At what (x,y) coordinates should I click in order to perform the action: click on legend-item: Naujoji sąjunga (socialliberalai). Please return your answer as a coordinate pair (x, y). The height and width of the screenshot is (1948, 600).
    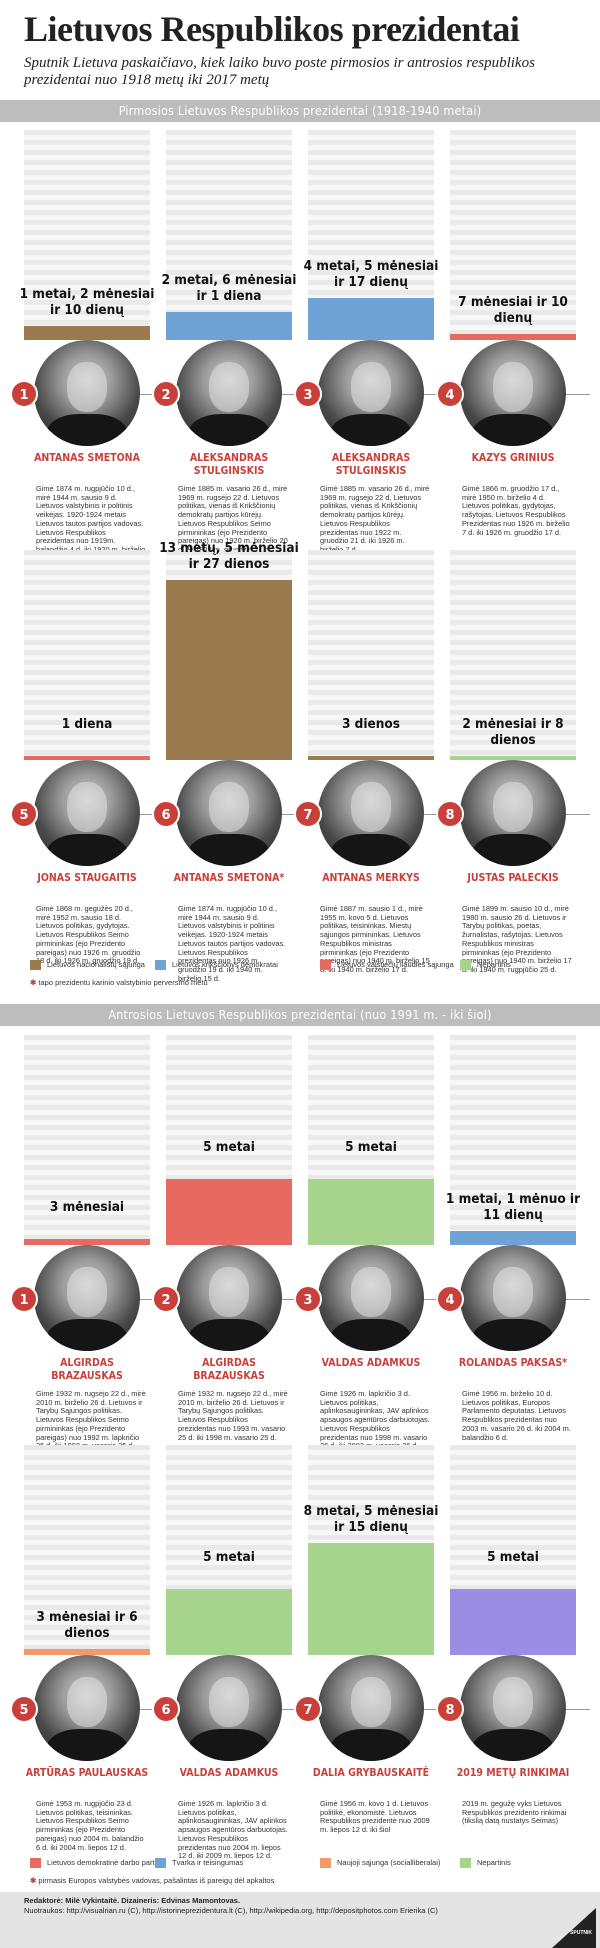
    Looking at the image, I should click on (380, 1863).